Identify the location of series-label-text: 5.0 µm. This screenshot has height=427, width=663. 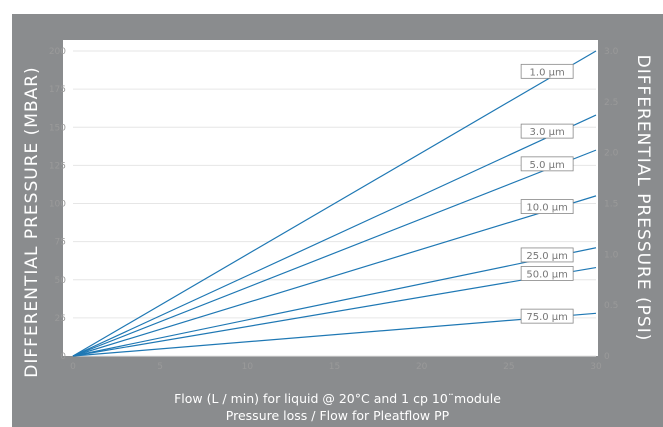
(547, 165).